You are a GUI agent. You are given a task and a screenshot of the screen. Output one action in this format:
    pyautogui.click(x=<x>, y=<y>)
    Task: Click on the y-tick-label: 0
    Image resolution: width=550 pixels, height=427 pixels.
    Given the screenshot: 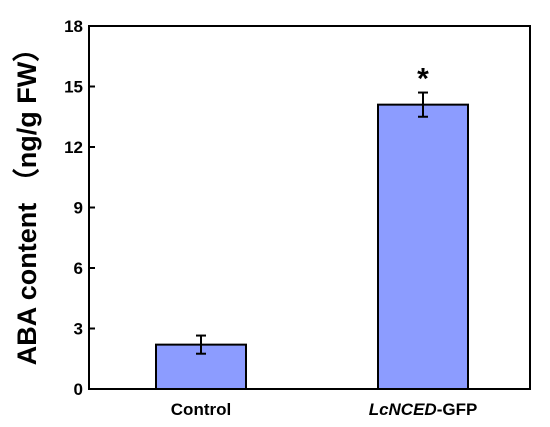 What is the action you would take?
    pyautogui.click(x=78, y=389)
    